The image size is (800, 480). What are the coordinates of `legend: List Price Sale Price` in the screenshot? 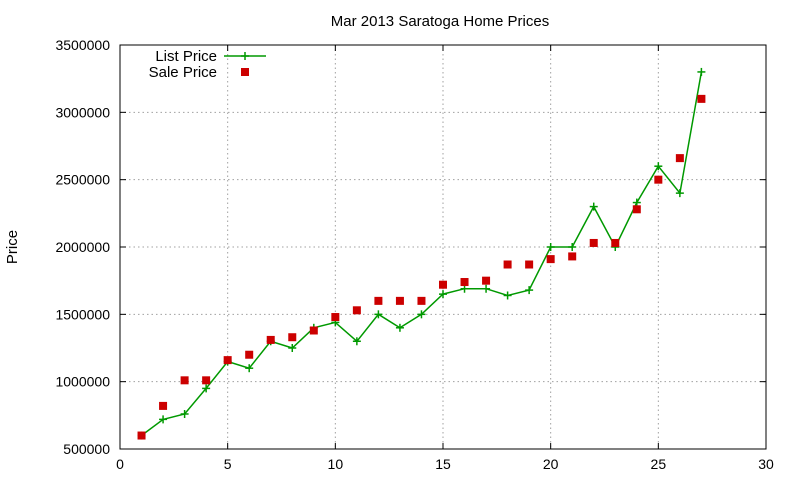 It's located at (207, 64).